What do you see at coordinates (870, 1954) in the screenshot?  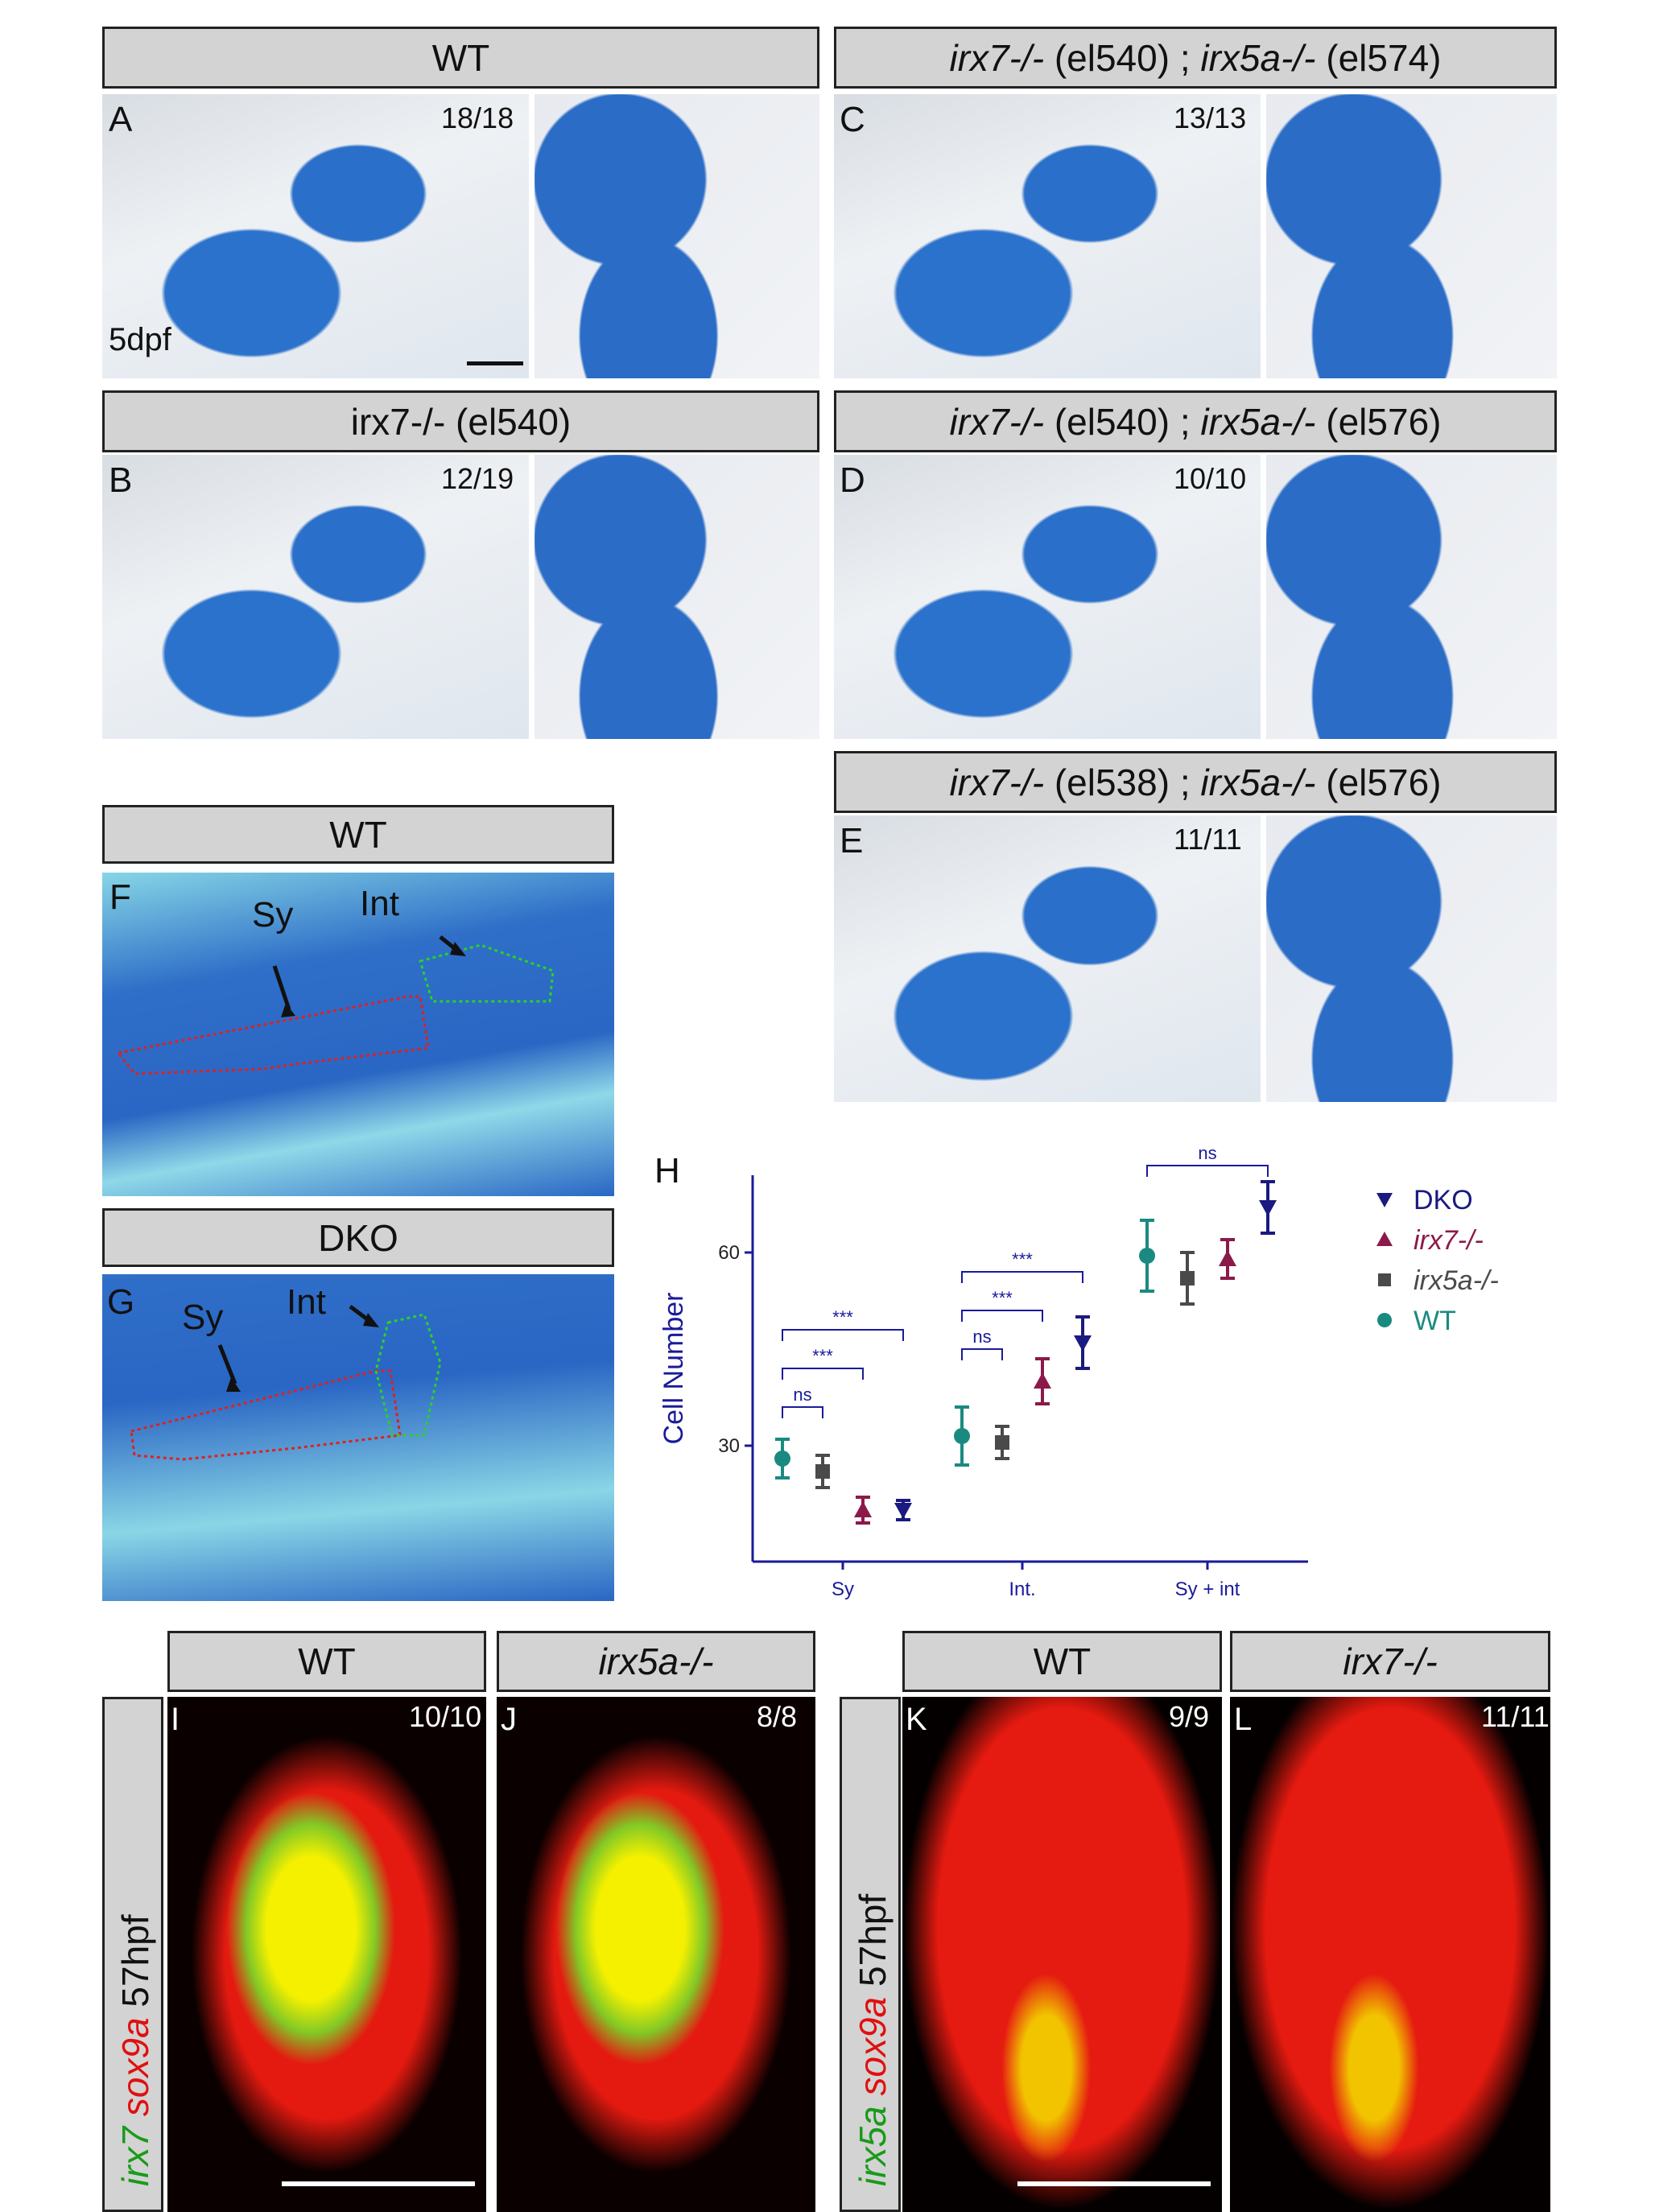 I see `side-label-right: irx5a sox9a 57hpf` at bounding box center [870, 1954].